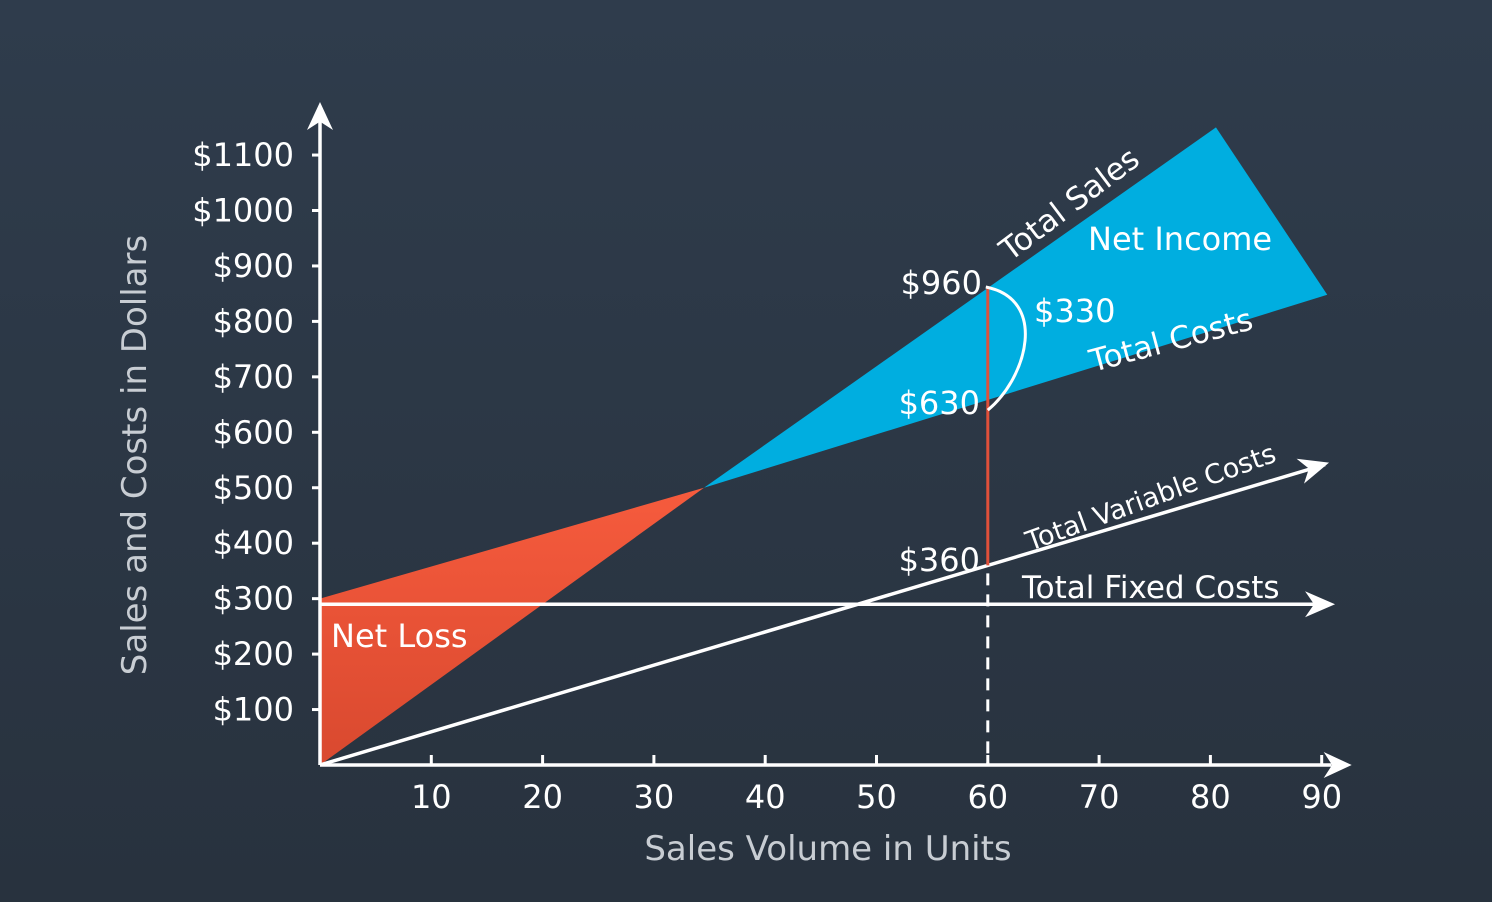 The height and width of the screenshot is (902, 1492). Describe the element at coordinates (1006, 348) in the screenshot. I see `difference-bracket` at that location.